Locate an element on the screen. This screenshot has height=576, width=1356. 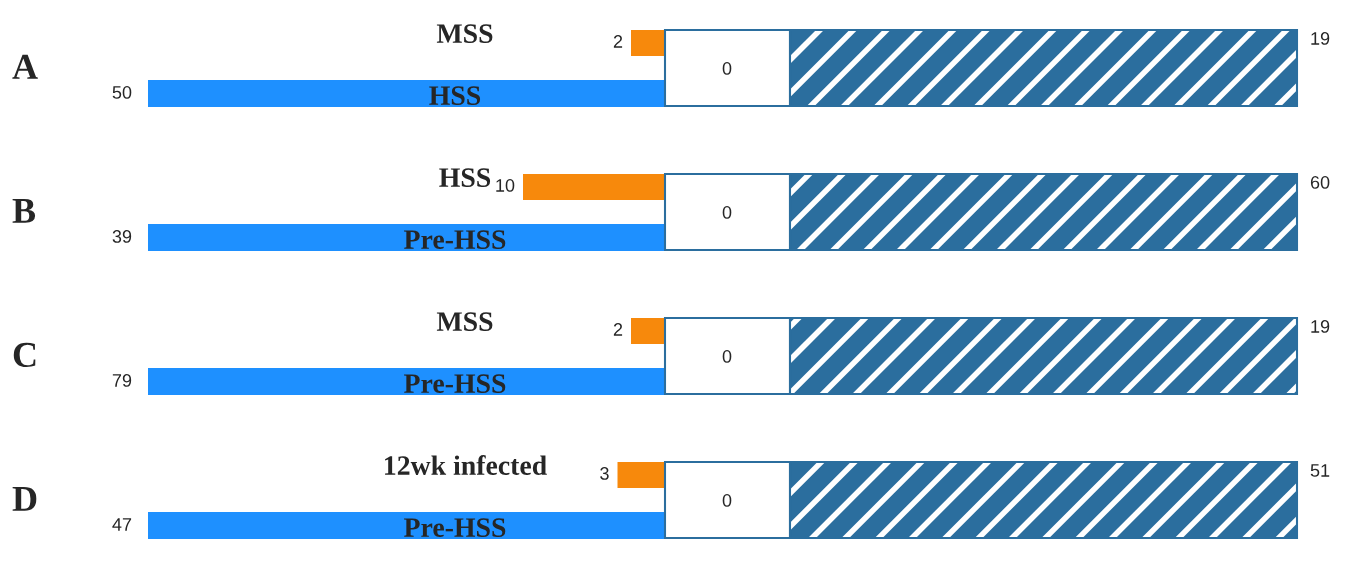
data-label: 50 is located at coordinates (122, 92).